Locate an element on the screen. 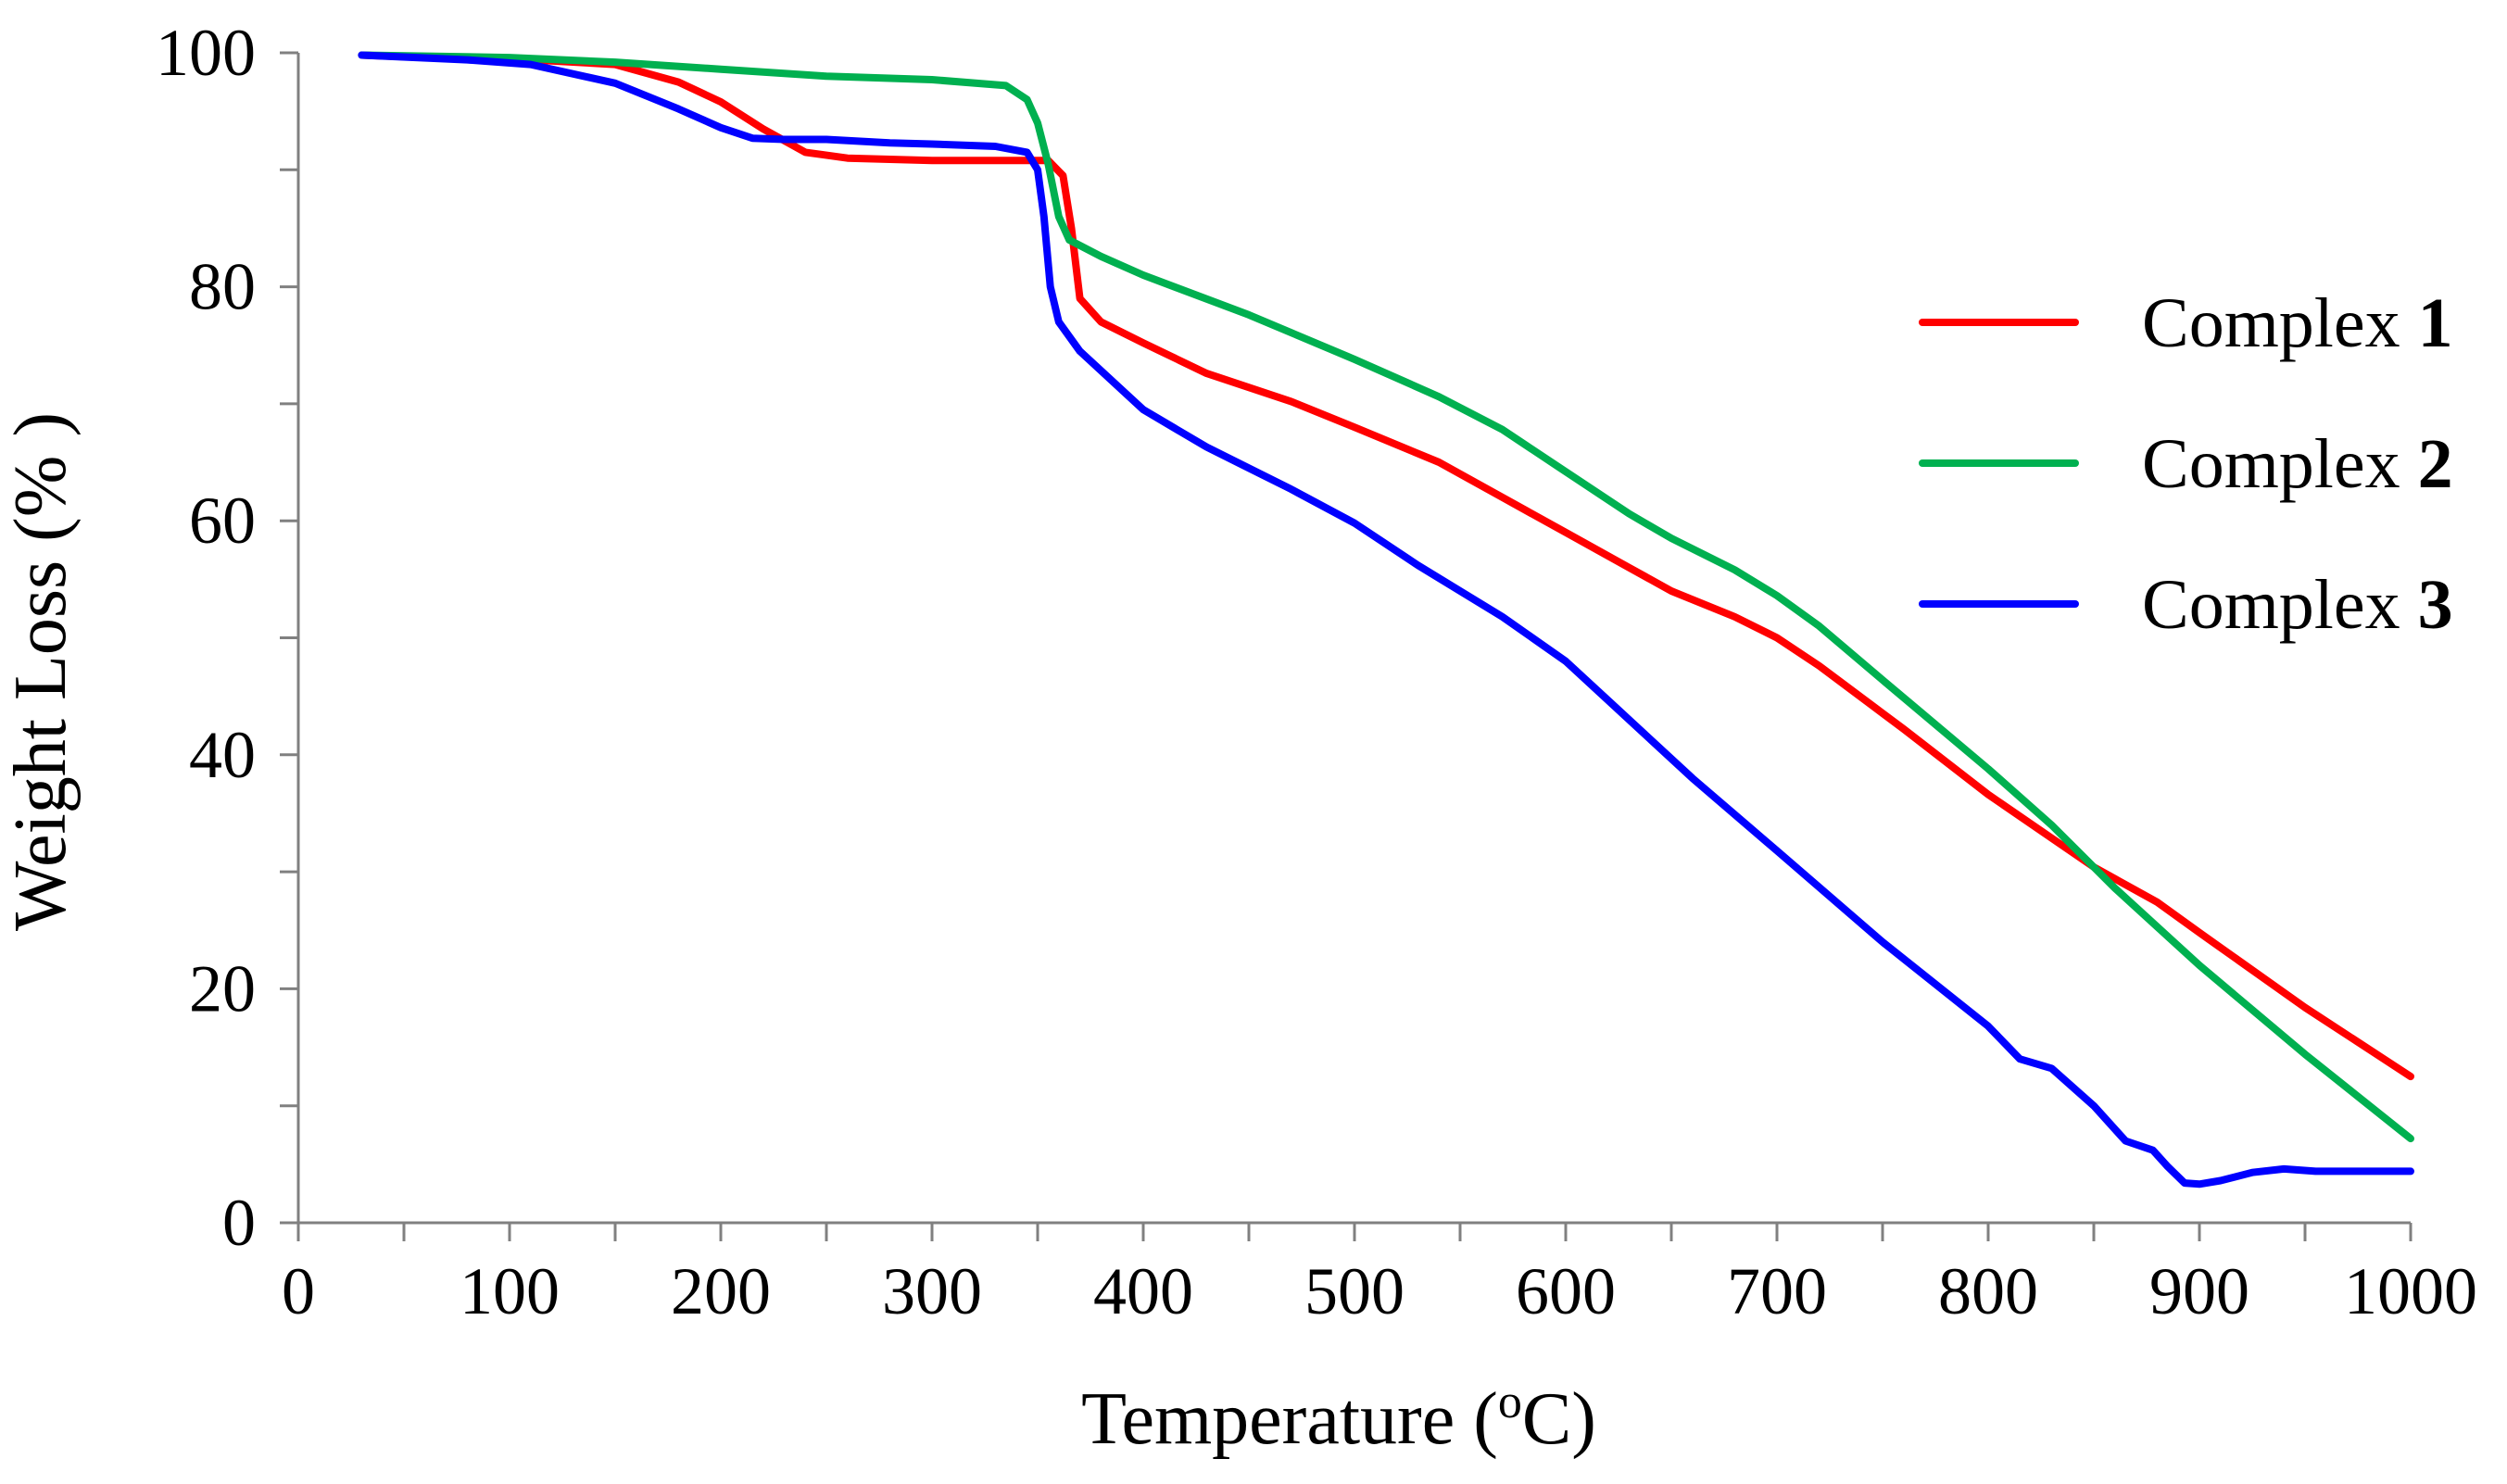 Image resolution: width=2507 pixels, height=1484 pixels. legend-label-complex-2: Complex 2 is located at coordinates (2298, 464).